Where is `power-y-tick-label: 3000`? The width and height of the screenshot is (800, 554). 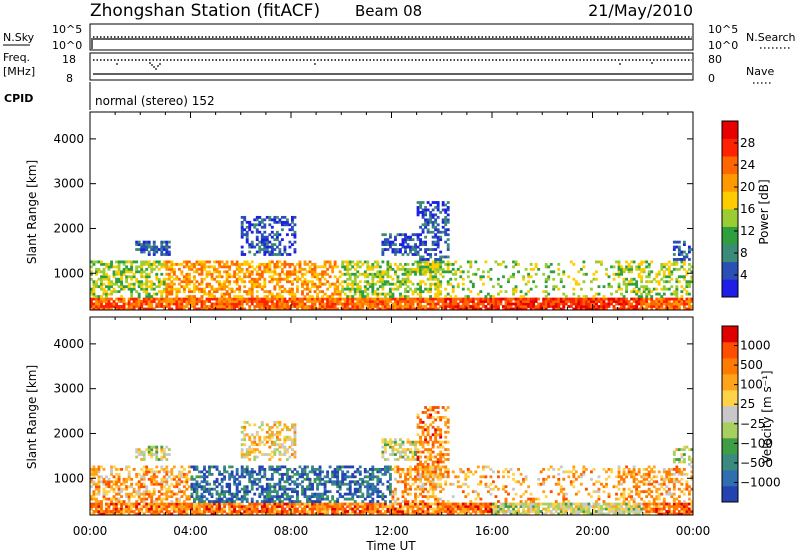
power-y-tick-label: 3000 is located at coordinates (68, 184).